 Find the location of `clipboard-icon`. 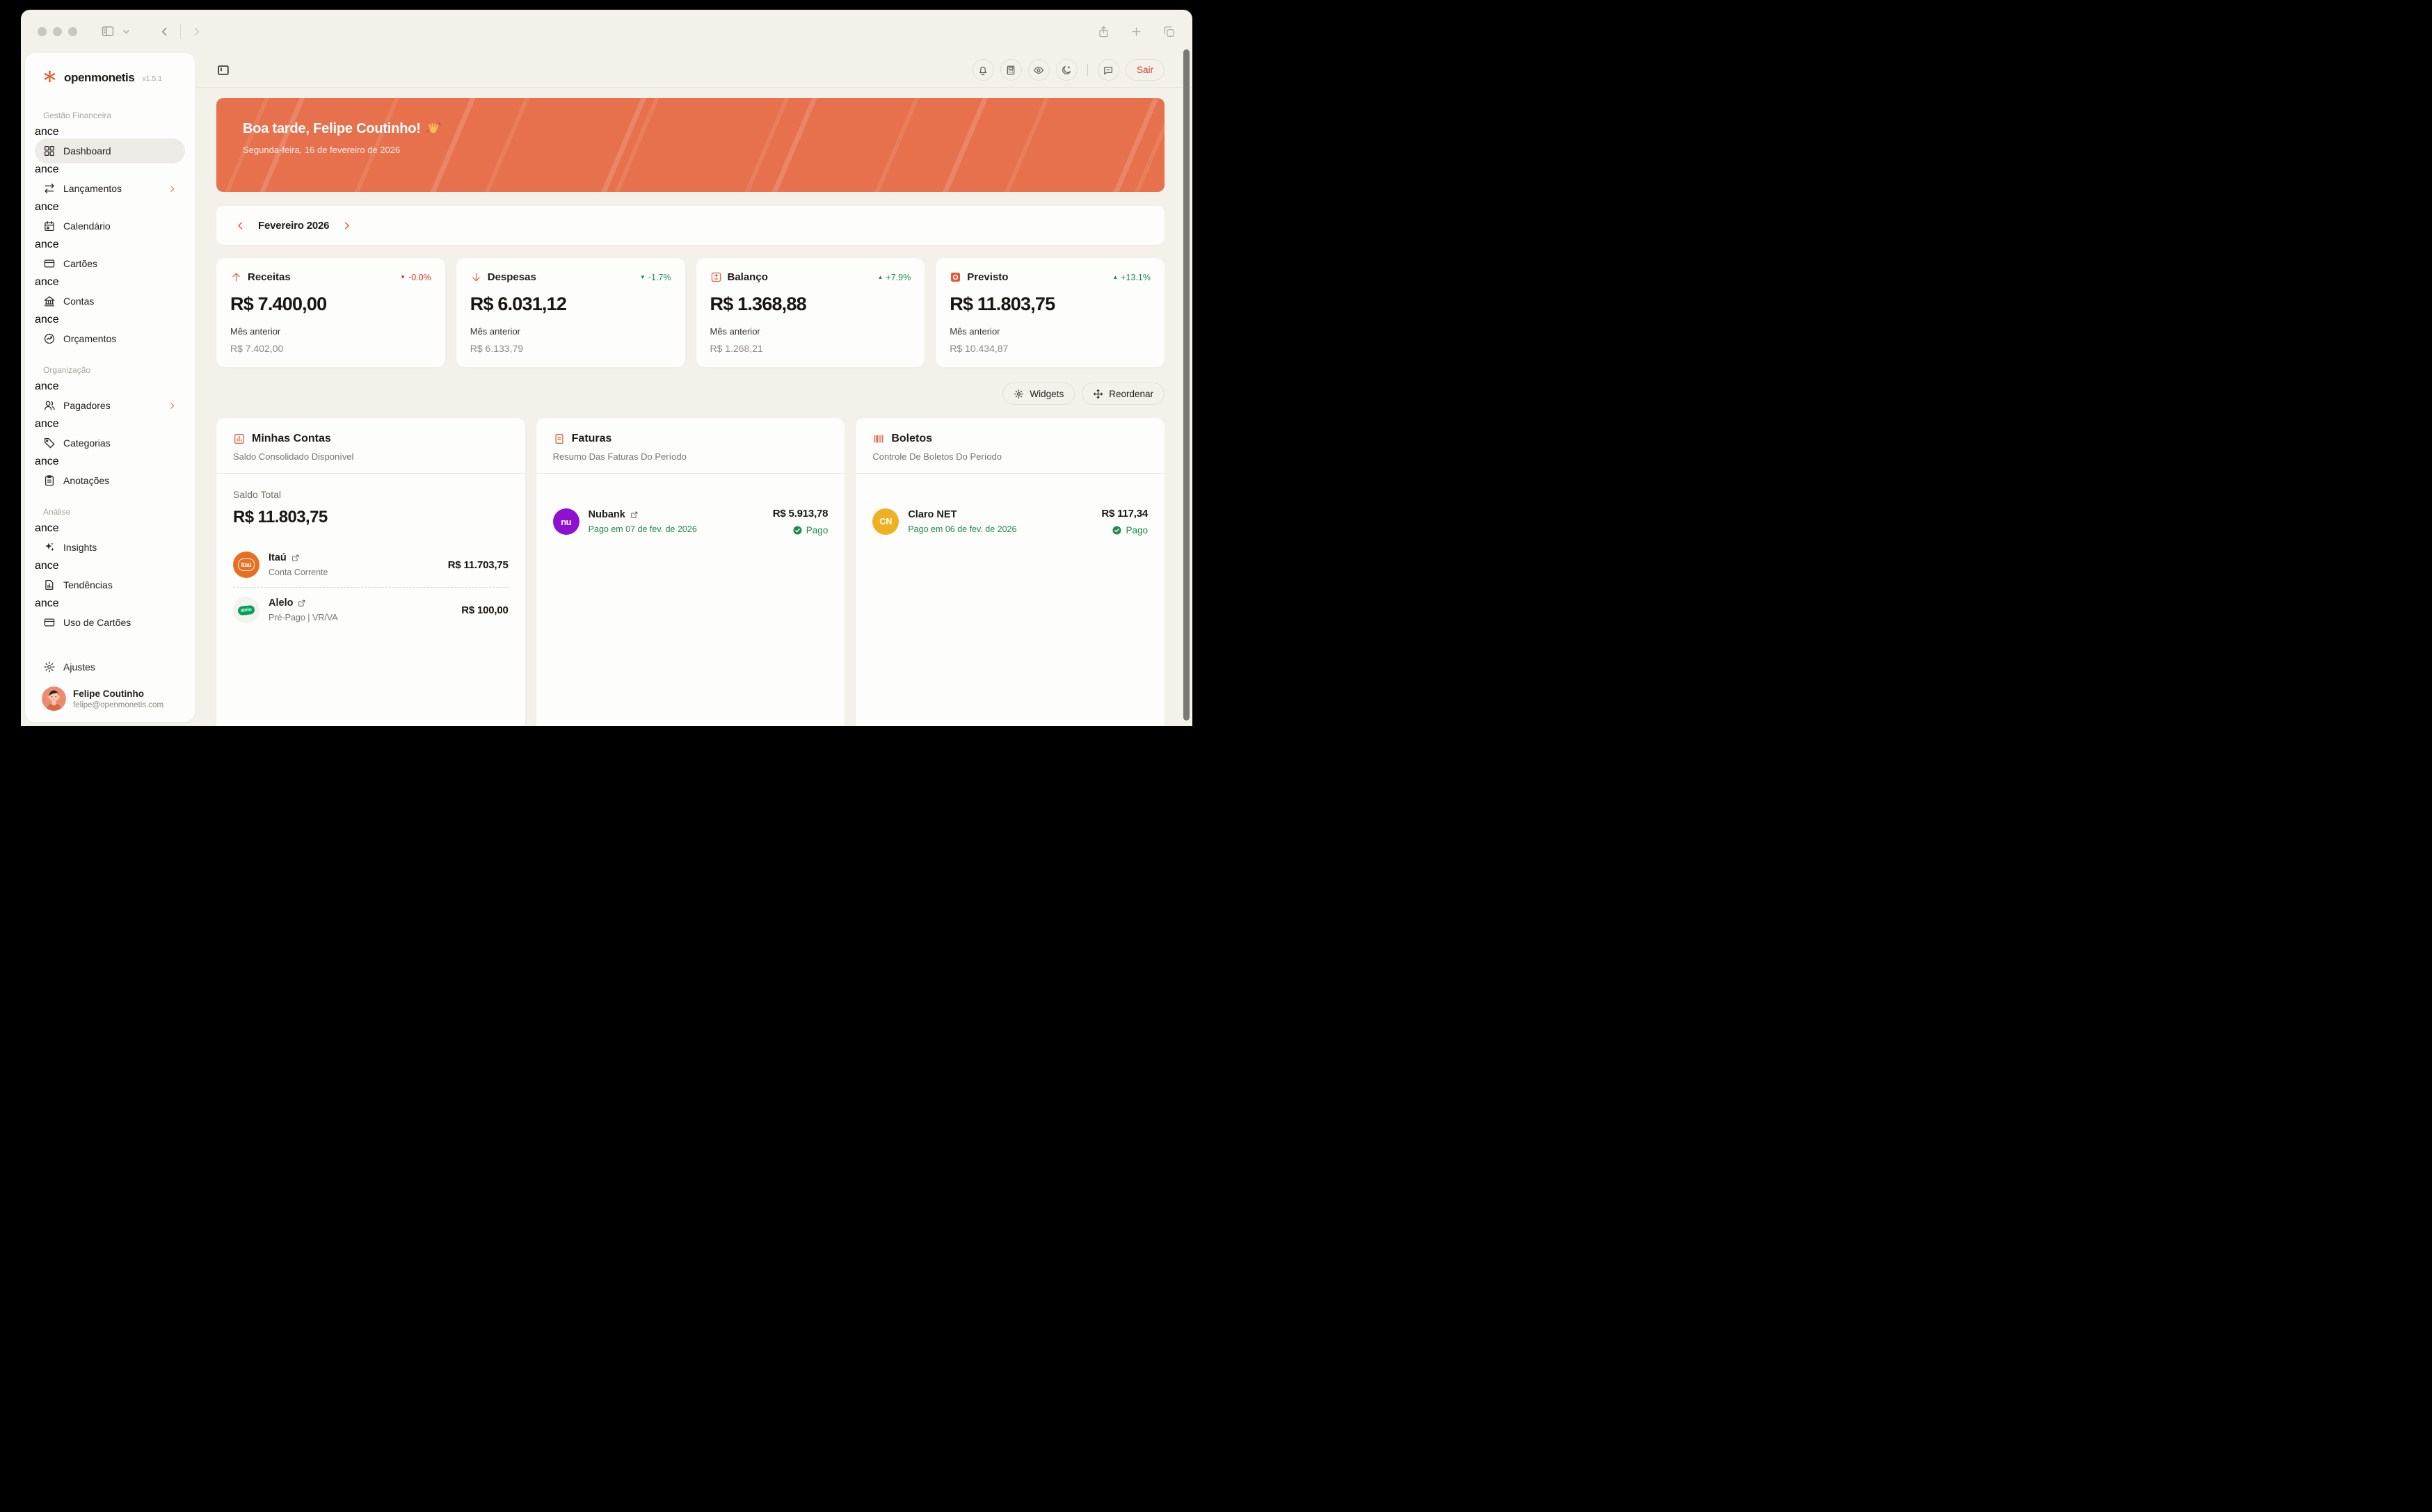

clipboard-icon is located at coordinates (49, 481).